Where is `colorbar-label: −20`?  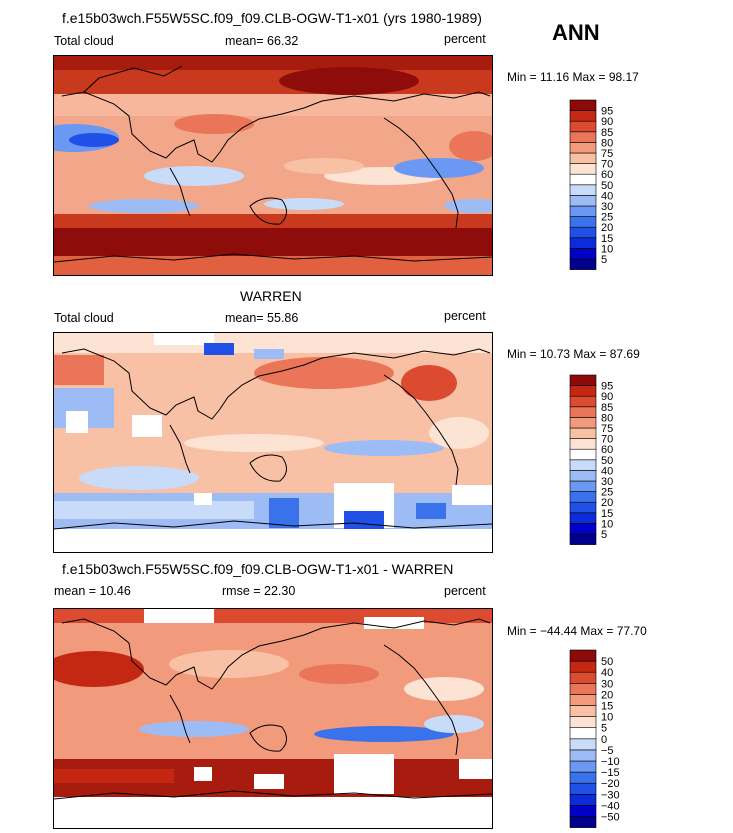
colorbar-label: −20 is located at coordinates (610, 784).